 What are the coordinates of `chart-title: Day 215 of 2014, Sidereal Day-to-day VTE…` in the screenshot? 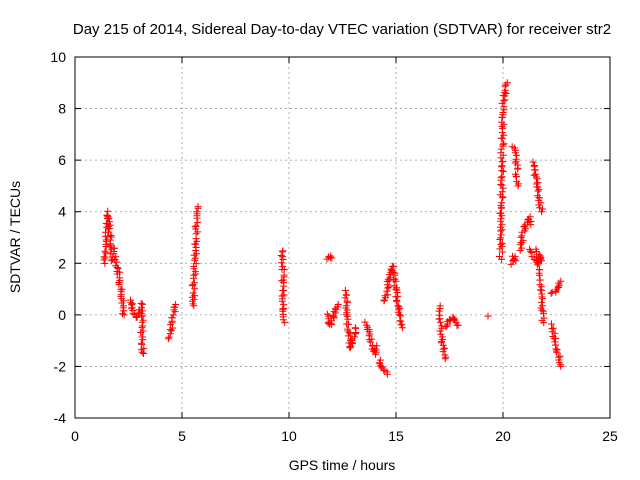 It's located at (342, 29).